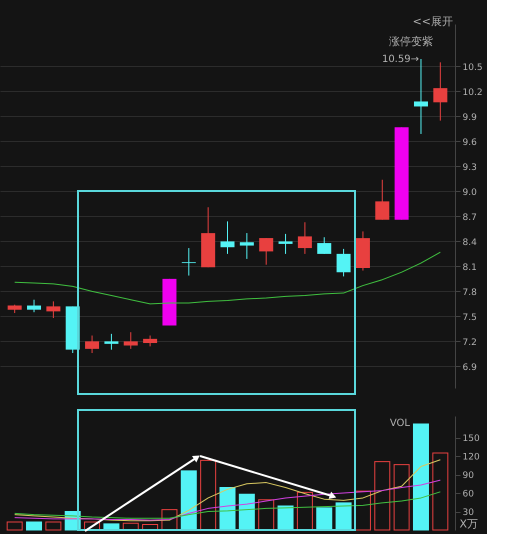  I want to click on y-tick-label: 8.1, so click(469, 267).